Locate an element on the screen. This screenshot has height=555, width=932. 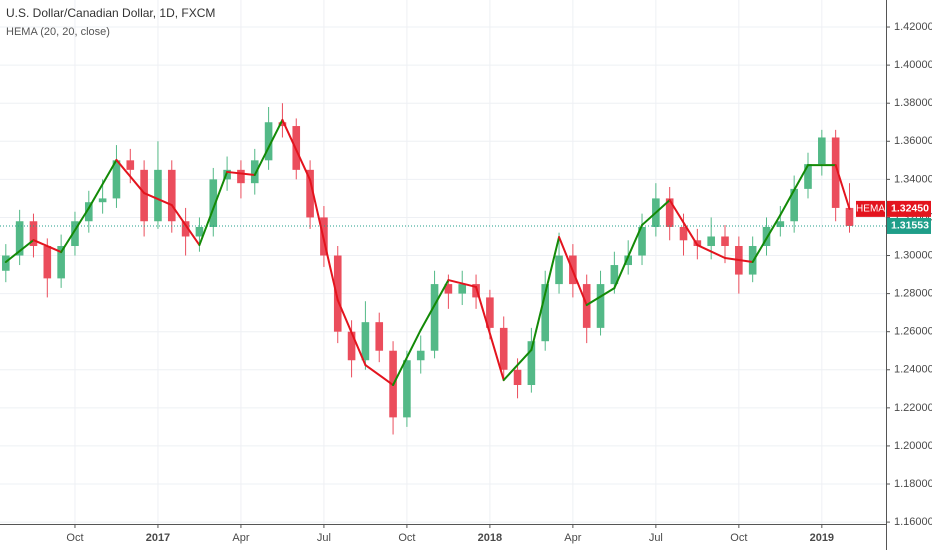
y-tick-label: 1.42000 is located at coordinates (913, 27).